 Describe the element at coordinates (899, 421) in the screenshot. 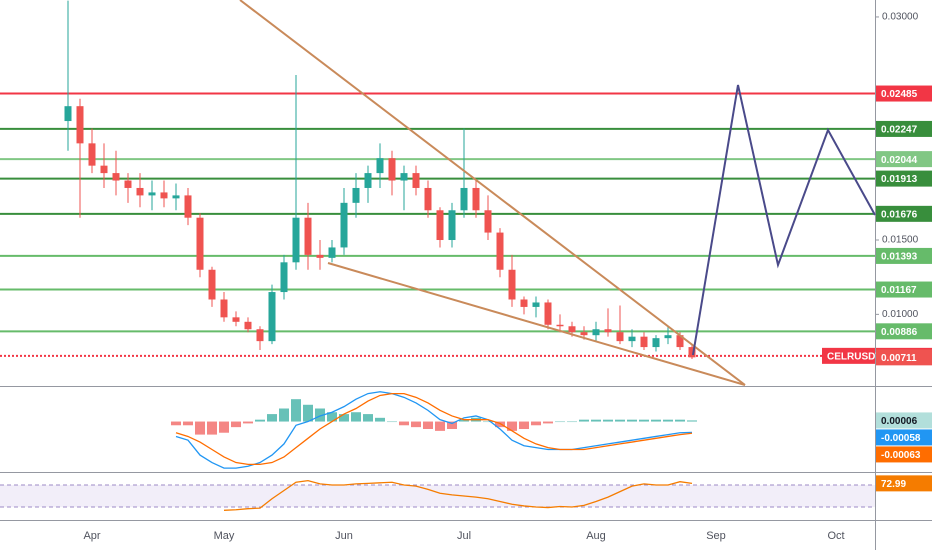

I see `macd-value-label: 0.00006` at that location.